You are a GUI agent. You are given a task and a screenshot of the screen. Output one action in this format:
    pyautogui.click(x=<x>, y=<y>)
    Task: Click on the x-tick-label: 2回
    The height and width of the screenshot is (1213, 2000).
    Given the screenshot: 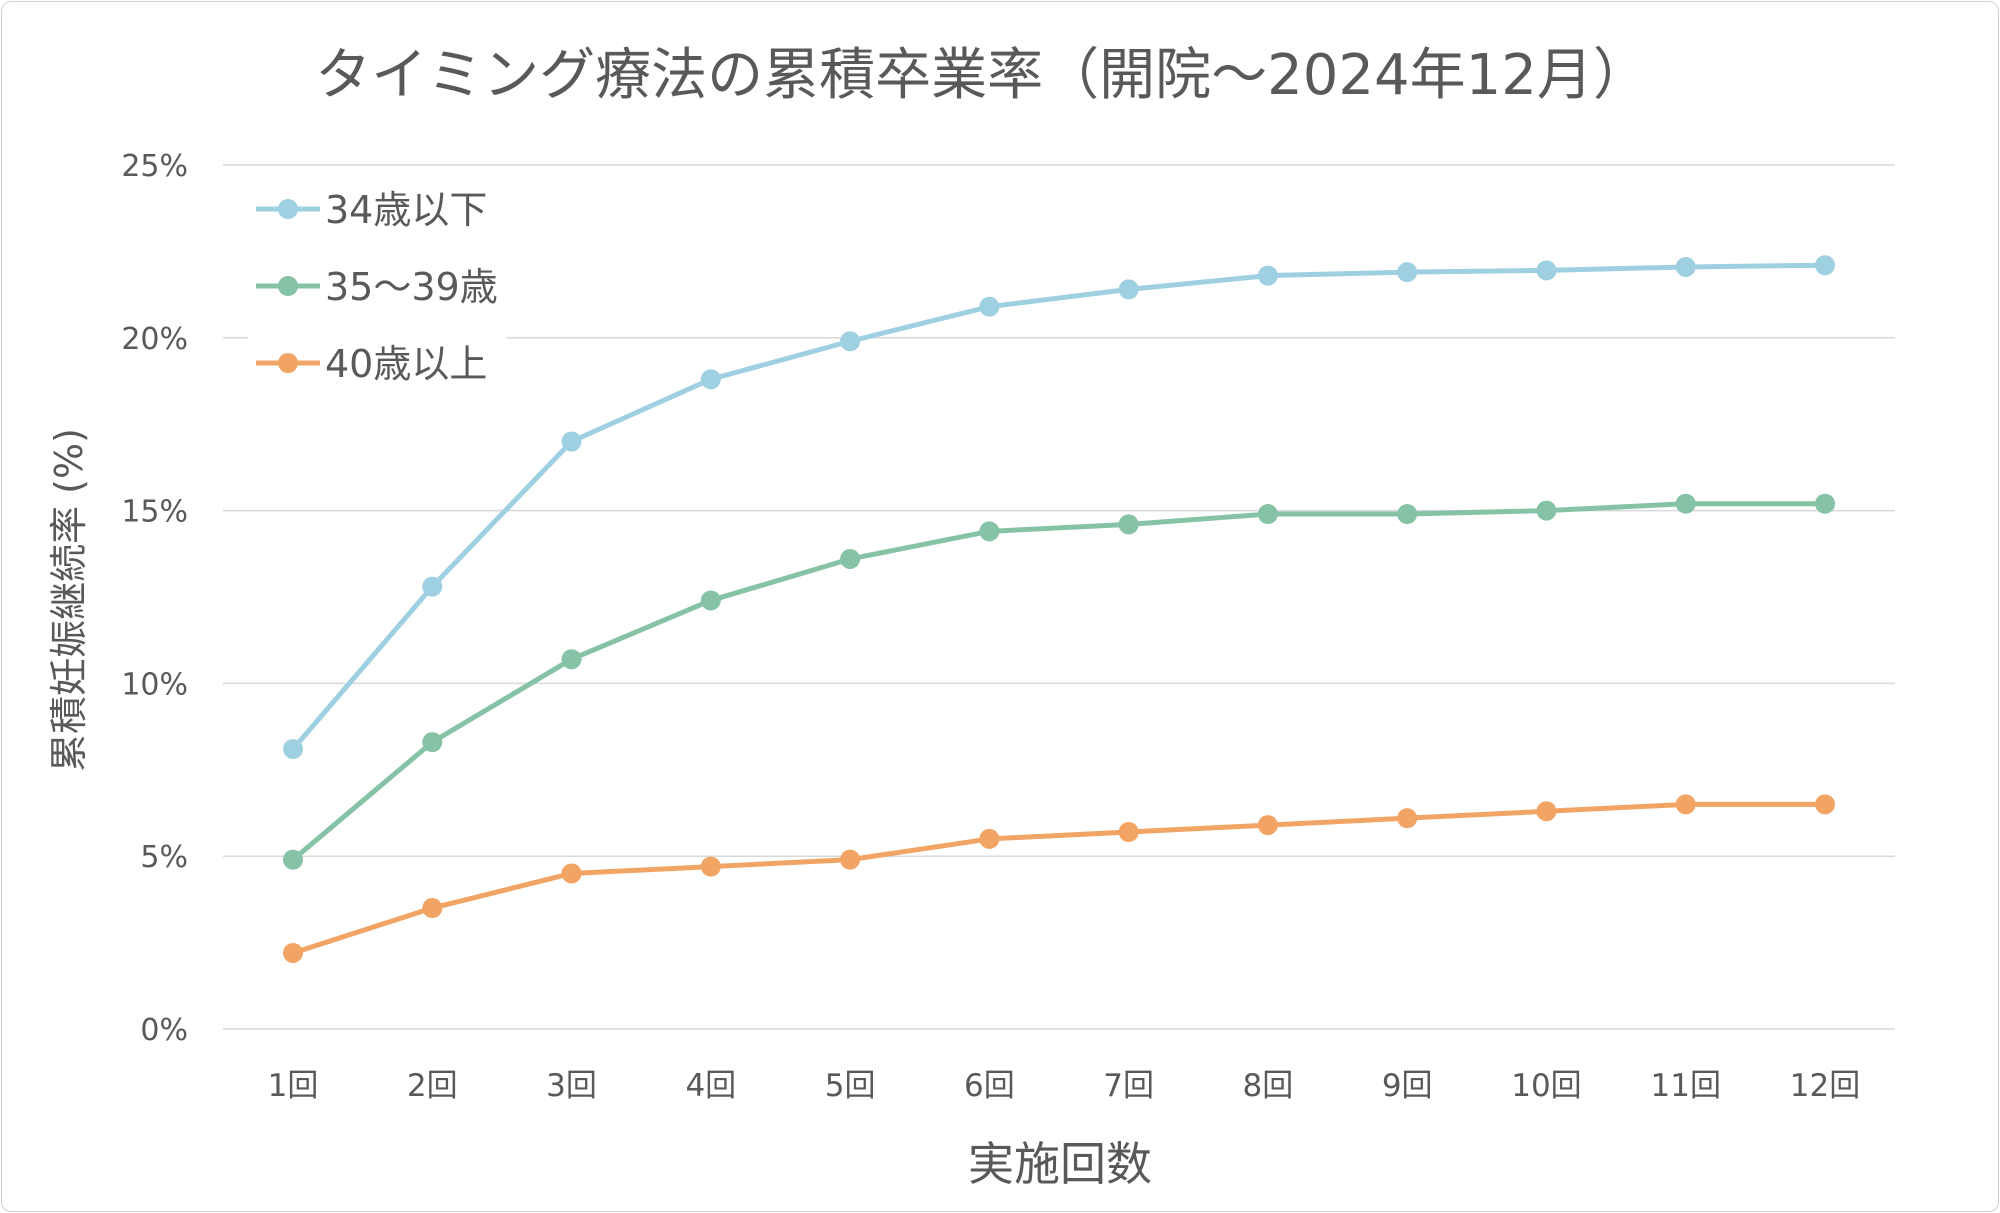 What is the action you would take?
    pyautogui.click(x=432, y=1086)
    